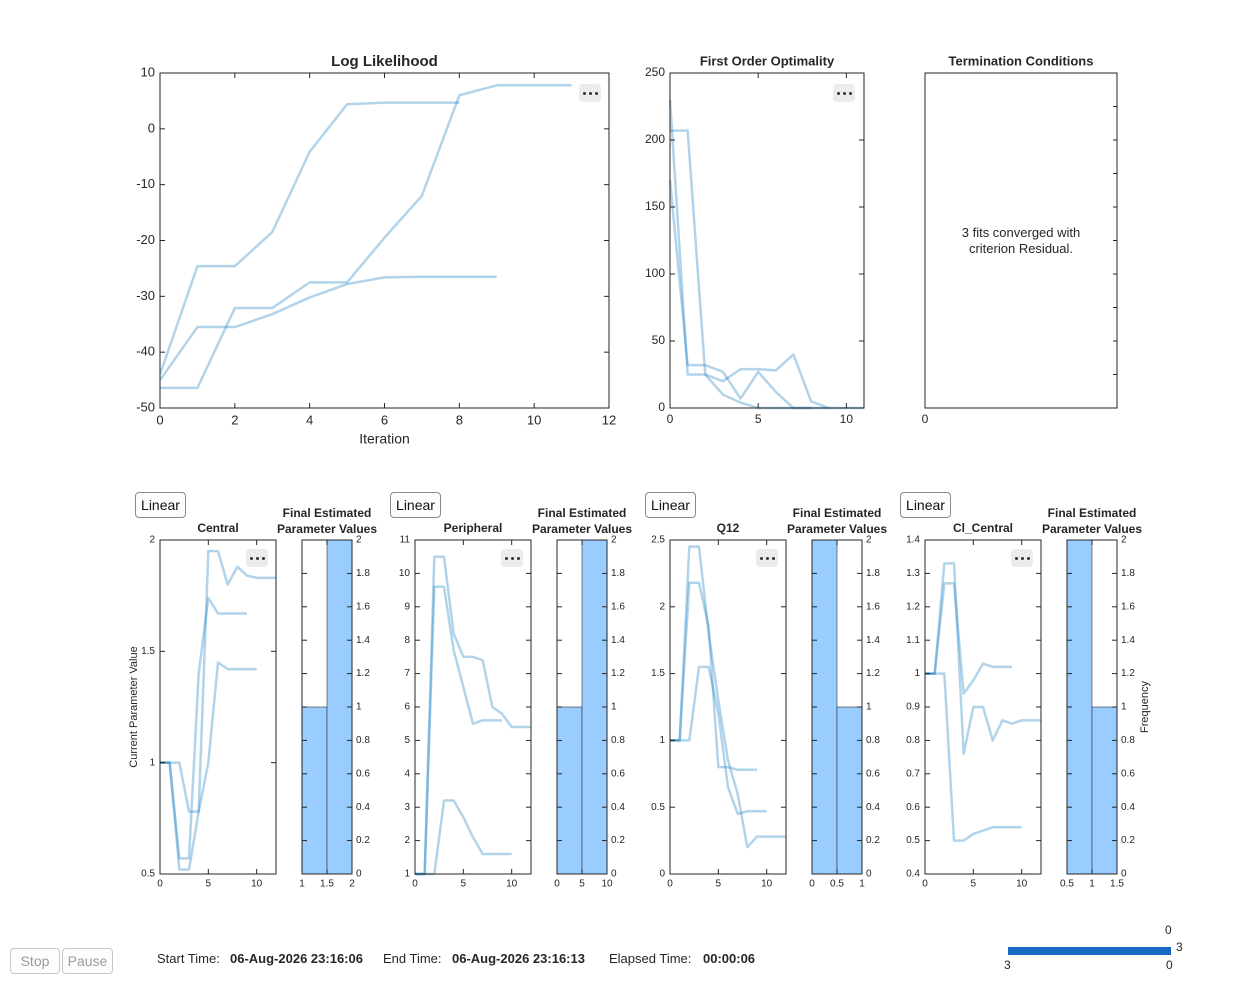 This screenshot has width=1237, height=982. What do you see at coordinates (1089, 951) in the screenshot?
I see `progress-bar` at bounding box center [1089, 951].